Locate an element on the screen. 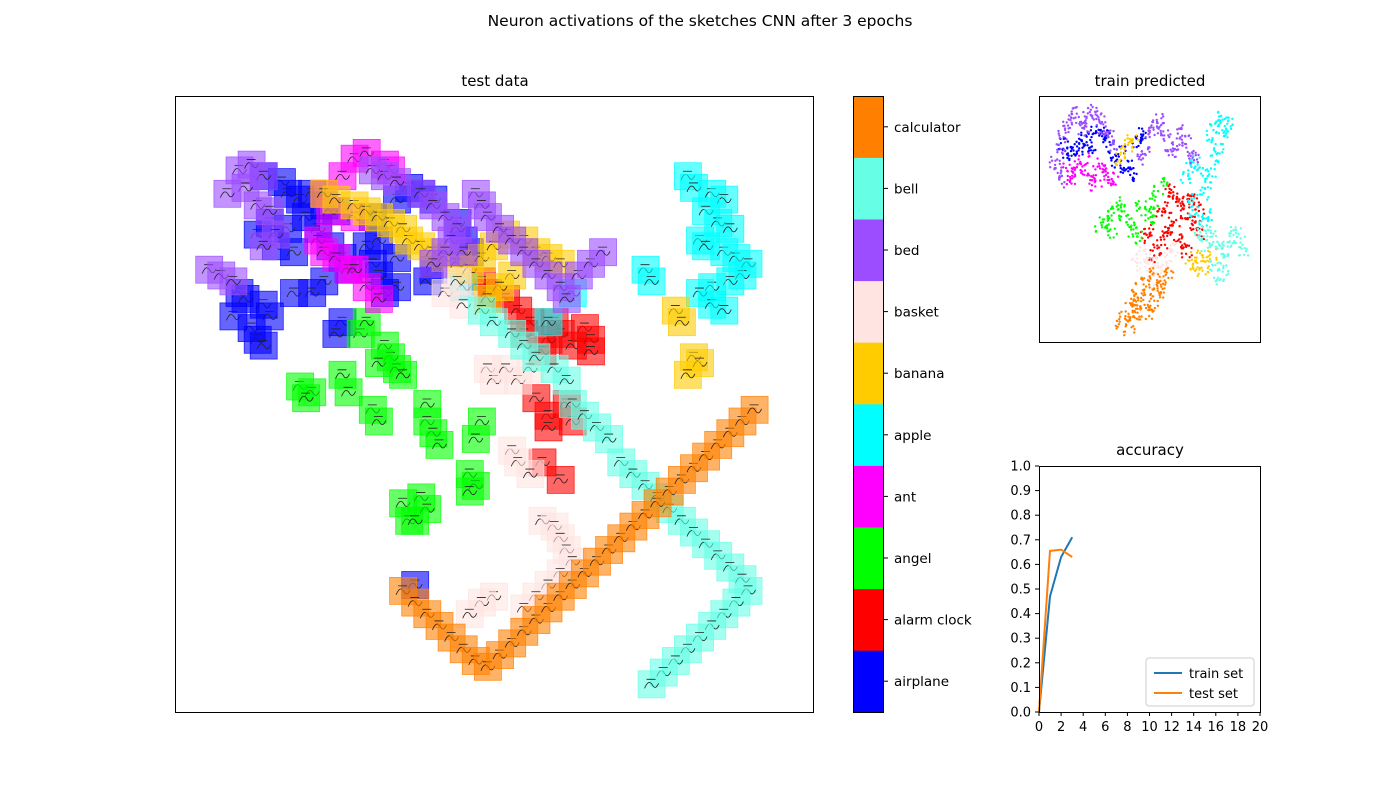 The width and height of the screenshot is (1400, 800). colorbar-label-apple: apple is located at coordinates (912, 436).